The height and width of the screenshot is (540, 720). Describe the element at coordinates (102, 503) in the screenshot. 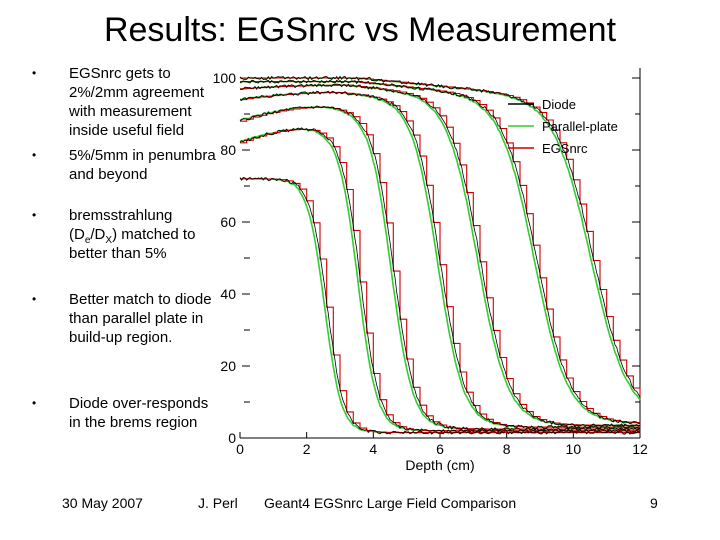

I see `footer-date: 30 May 2007` at that location.